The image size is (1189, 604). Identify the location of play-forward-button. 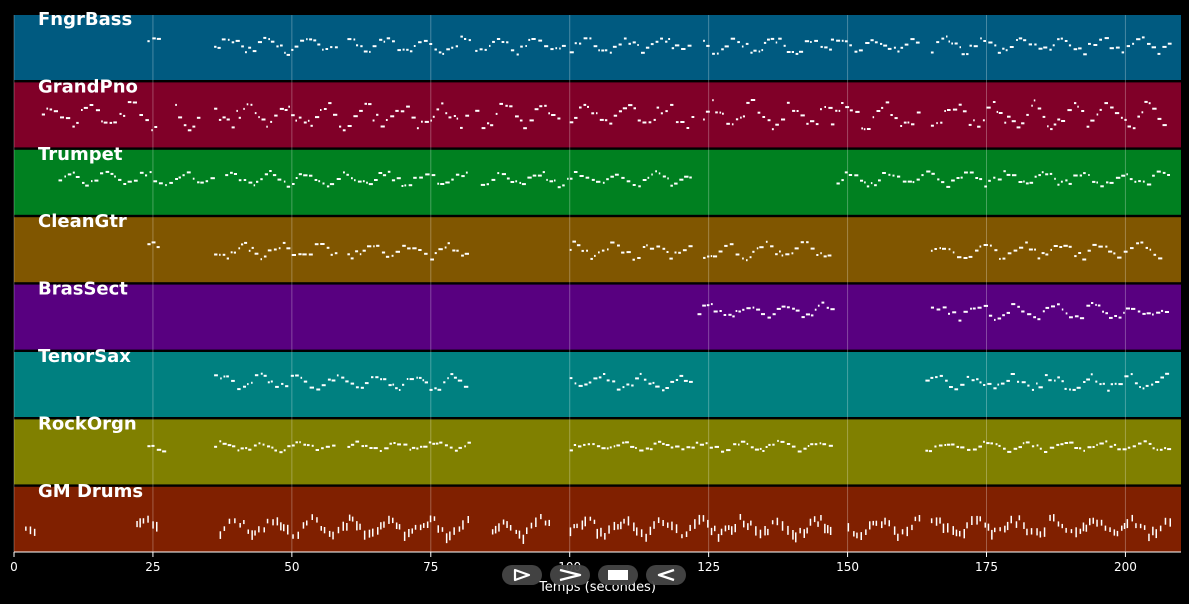
(522, 575).